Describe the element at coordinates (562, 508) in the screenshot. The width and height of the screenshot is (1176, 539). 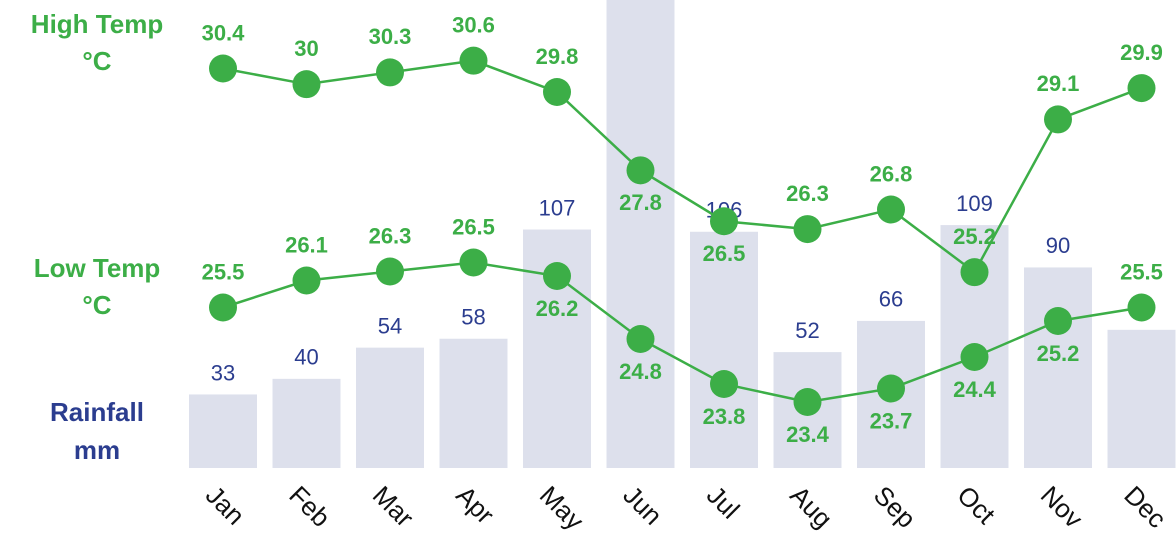
I see `x-tick-label: May` at that location.